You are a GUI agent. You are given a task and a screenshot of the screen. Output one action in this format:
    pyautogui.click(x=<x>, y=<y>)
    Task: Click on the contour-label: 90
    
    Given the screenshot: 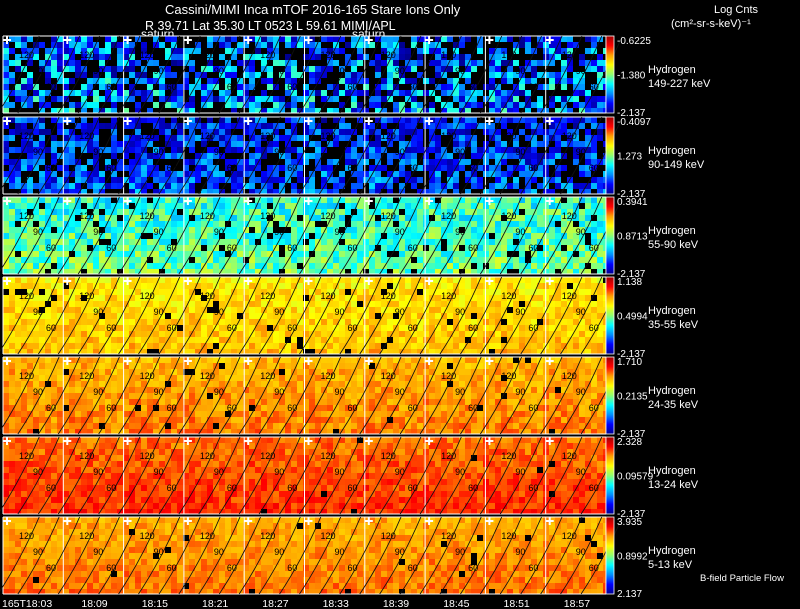 What is the action you would take?
    pyautogui.click(x=279, y=152)
    